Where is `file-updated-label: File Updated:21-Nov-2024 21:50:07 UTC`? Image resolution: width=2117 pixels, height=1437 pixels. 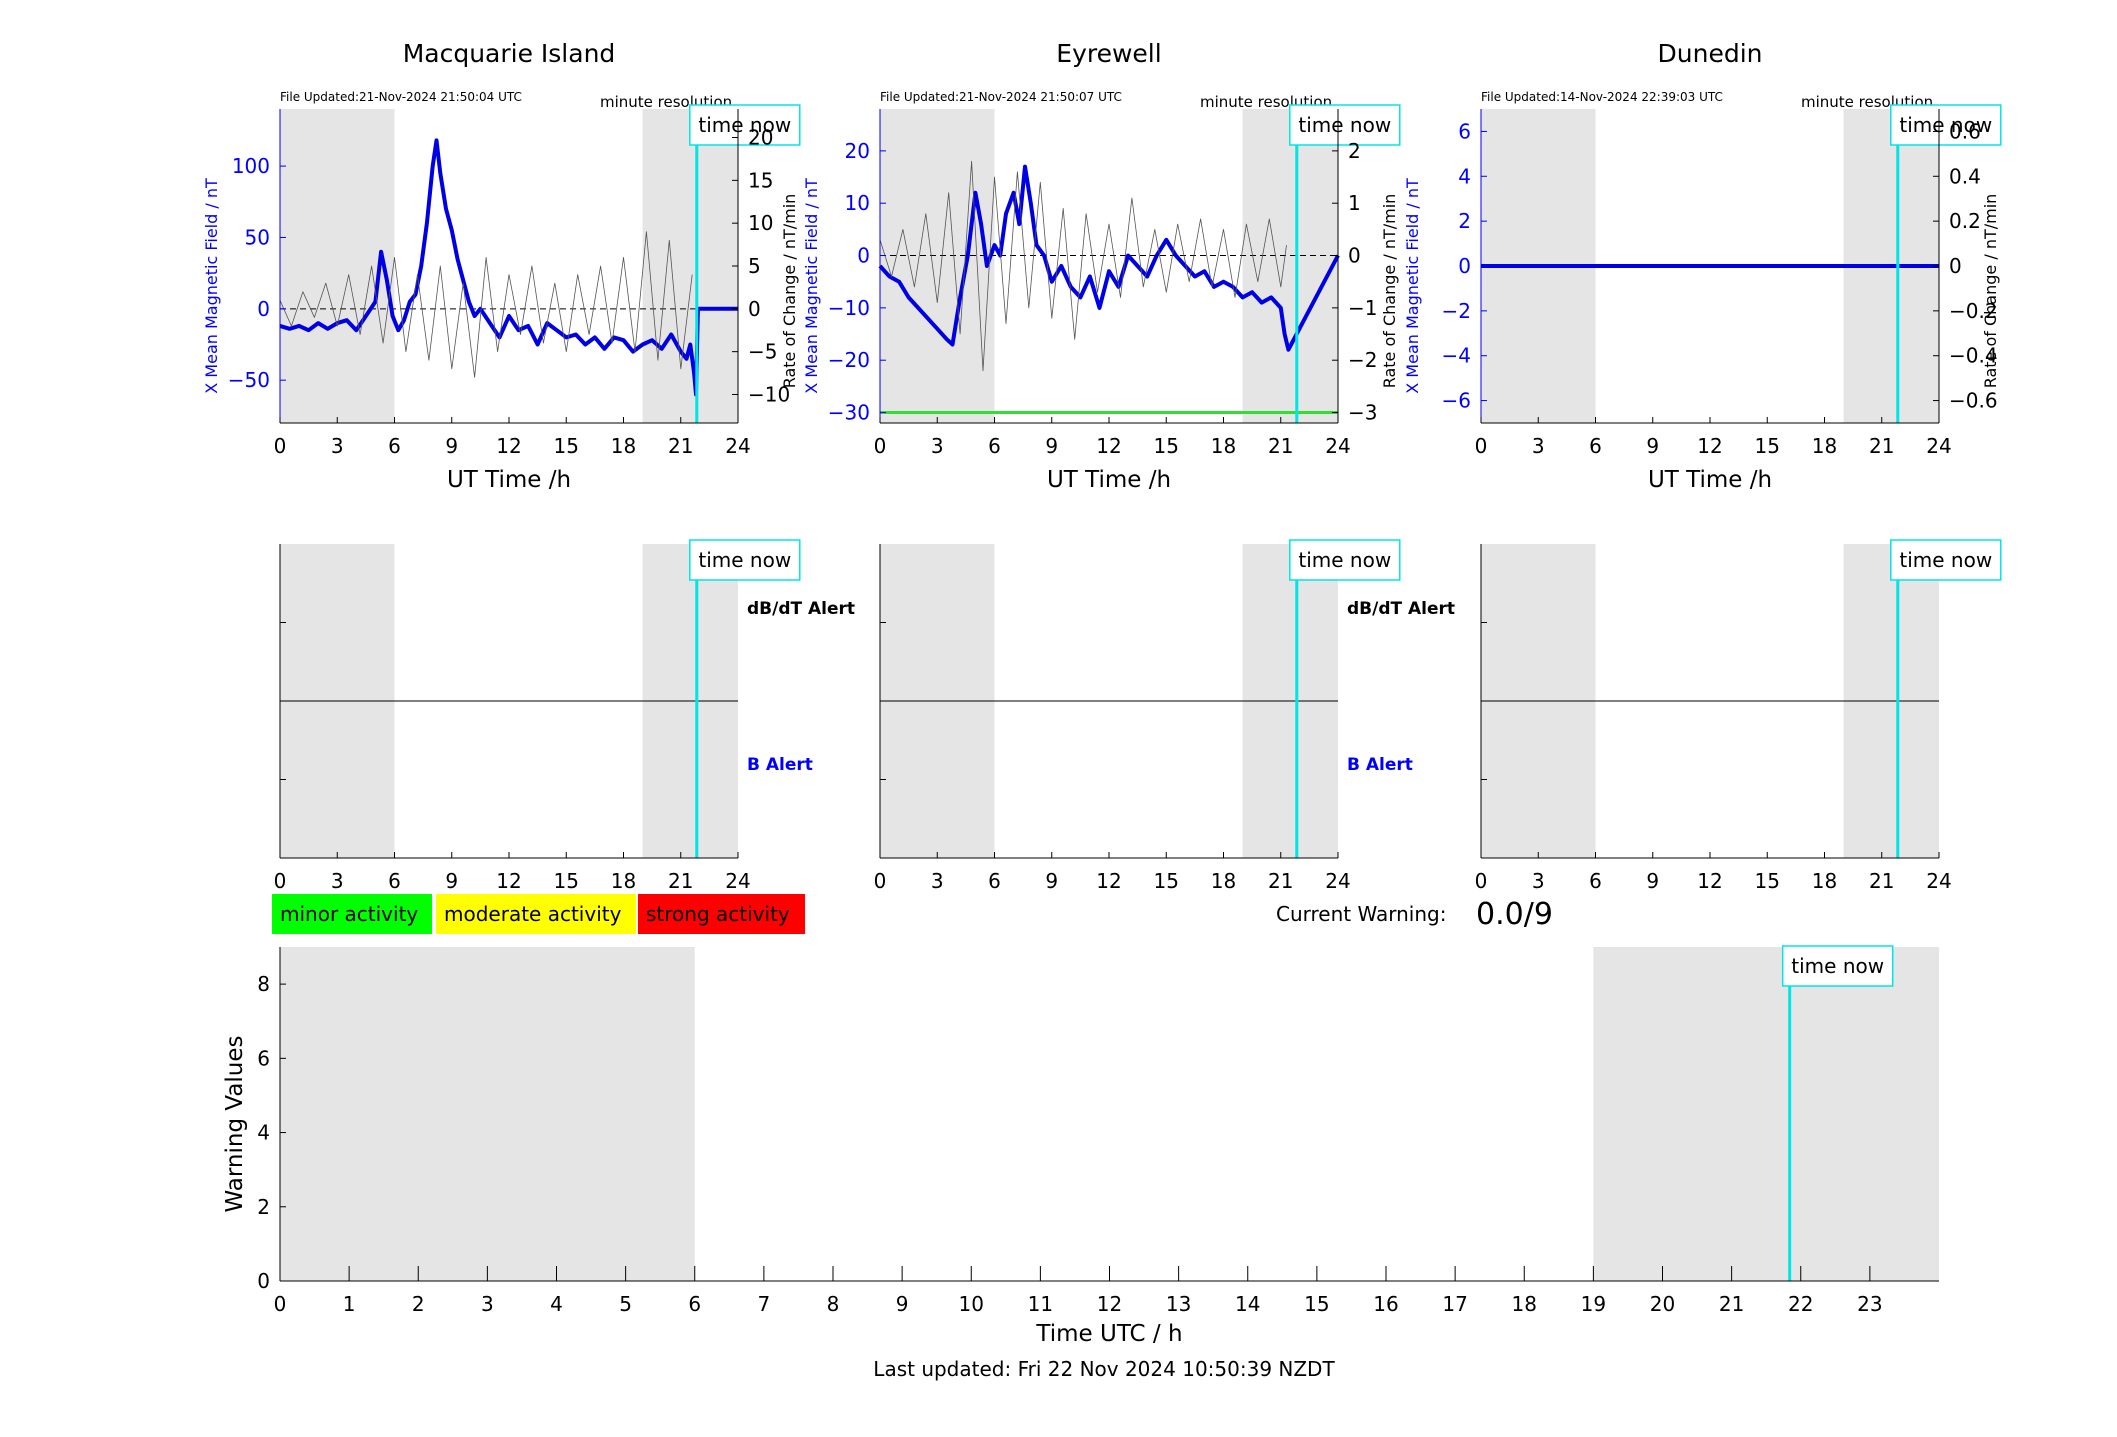 file-updated-label: File Updated:21-Nov-2024 21:50:07 UTC is located at coordinates (1001, 97).